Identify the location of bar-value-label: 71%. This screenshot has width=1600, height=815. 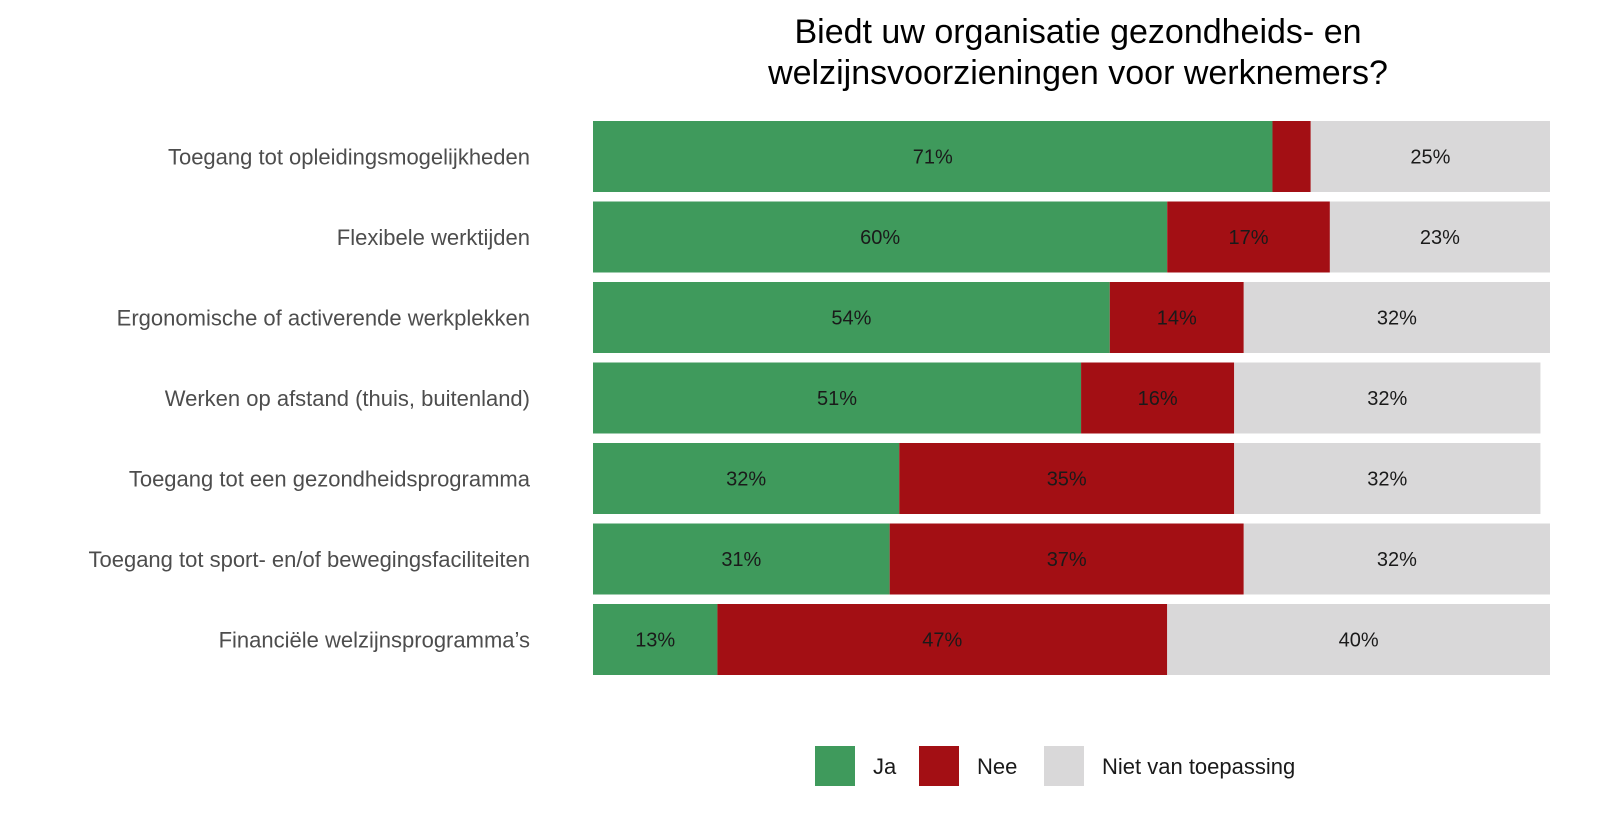
(933, 158).